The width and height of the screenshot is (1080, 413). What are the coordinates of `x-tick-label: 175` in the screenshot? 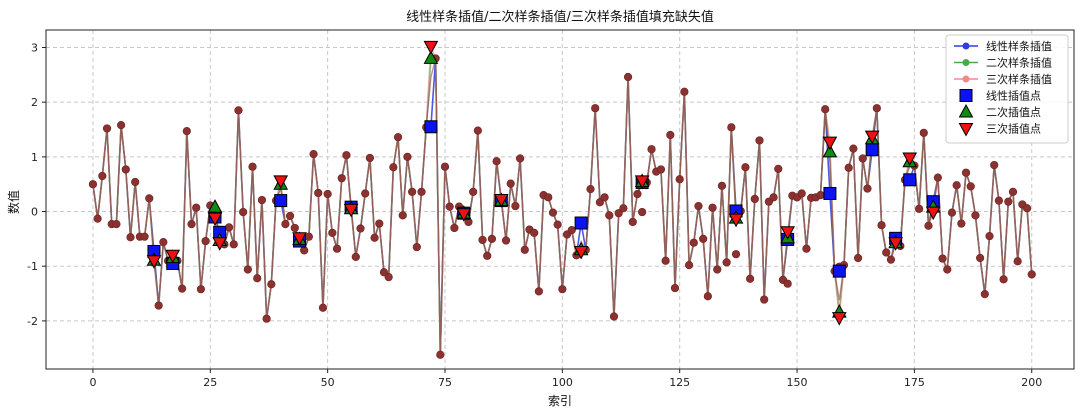 It's located at (914, 382).